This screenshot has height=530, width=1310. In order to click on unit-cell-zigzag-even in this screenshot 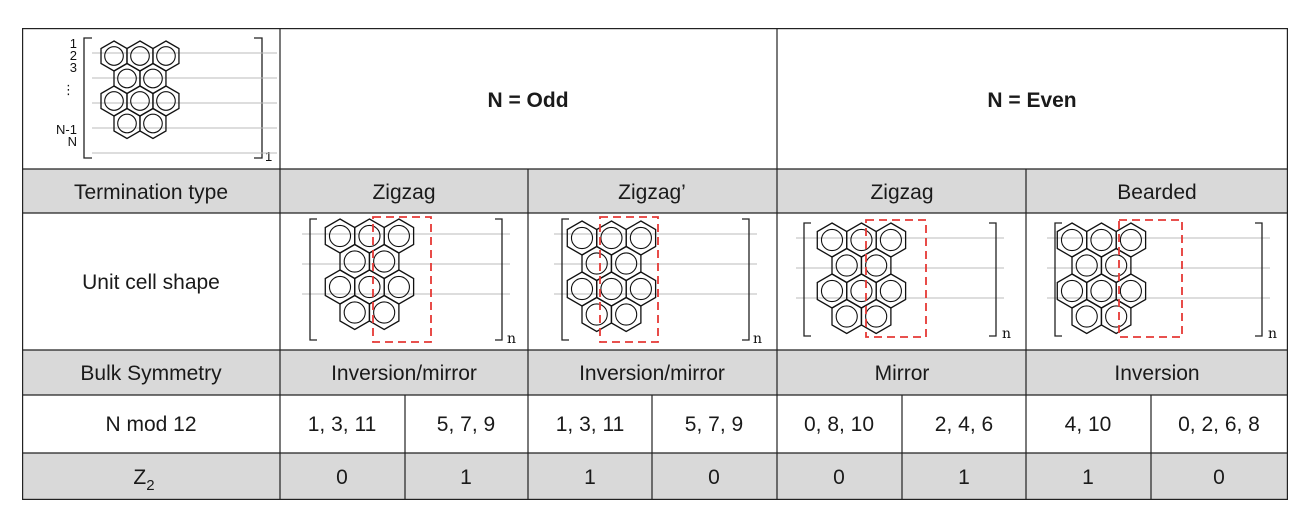, I will do `click(900, 278)`.